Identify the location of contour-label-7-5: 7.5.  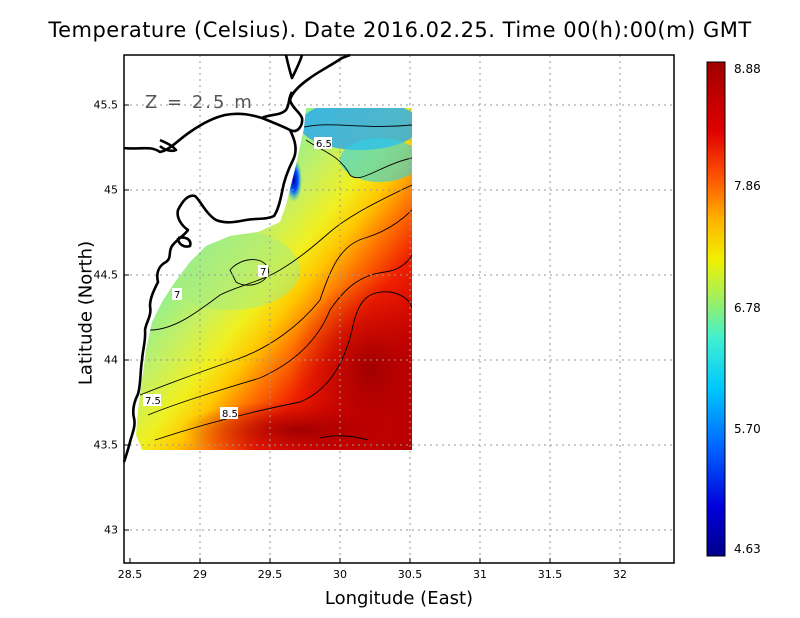
(153, 401).